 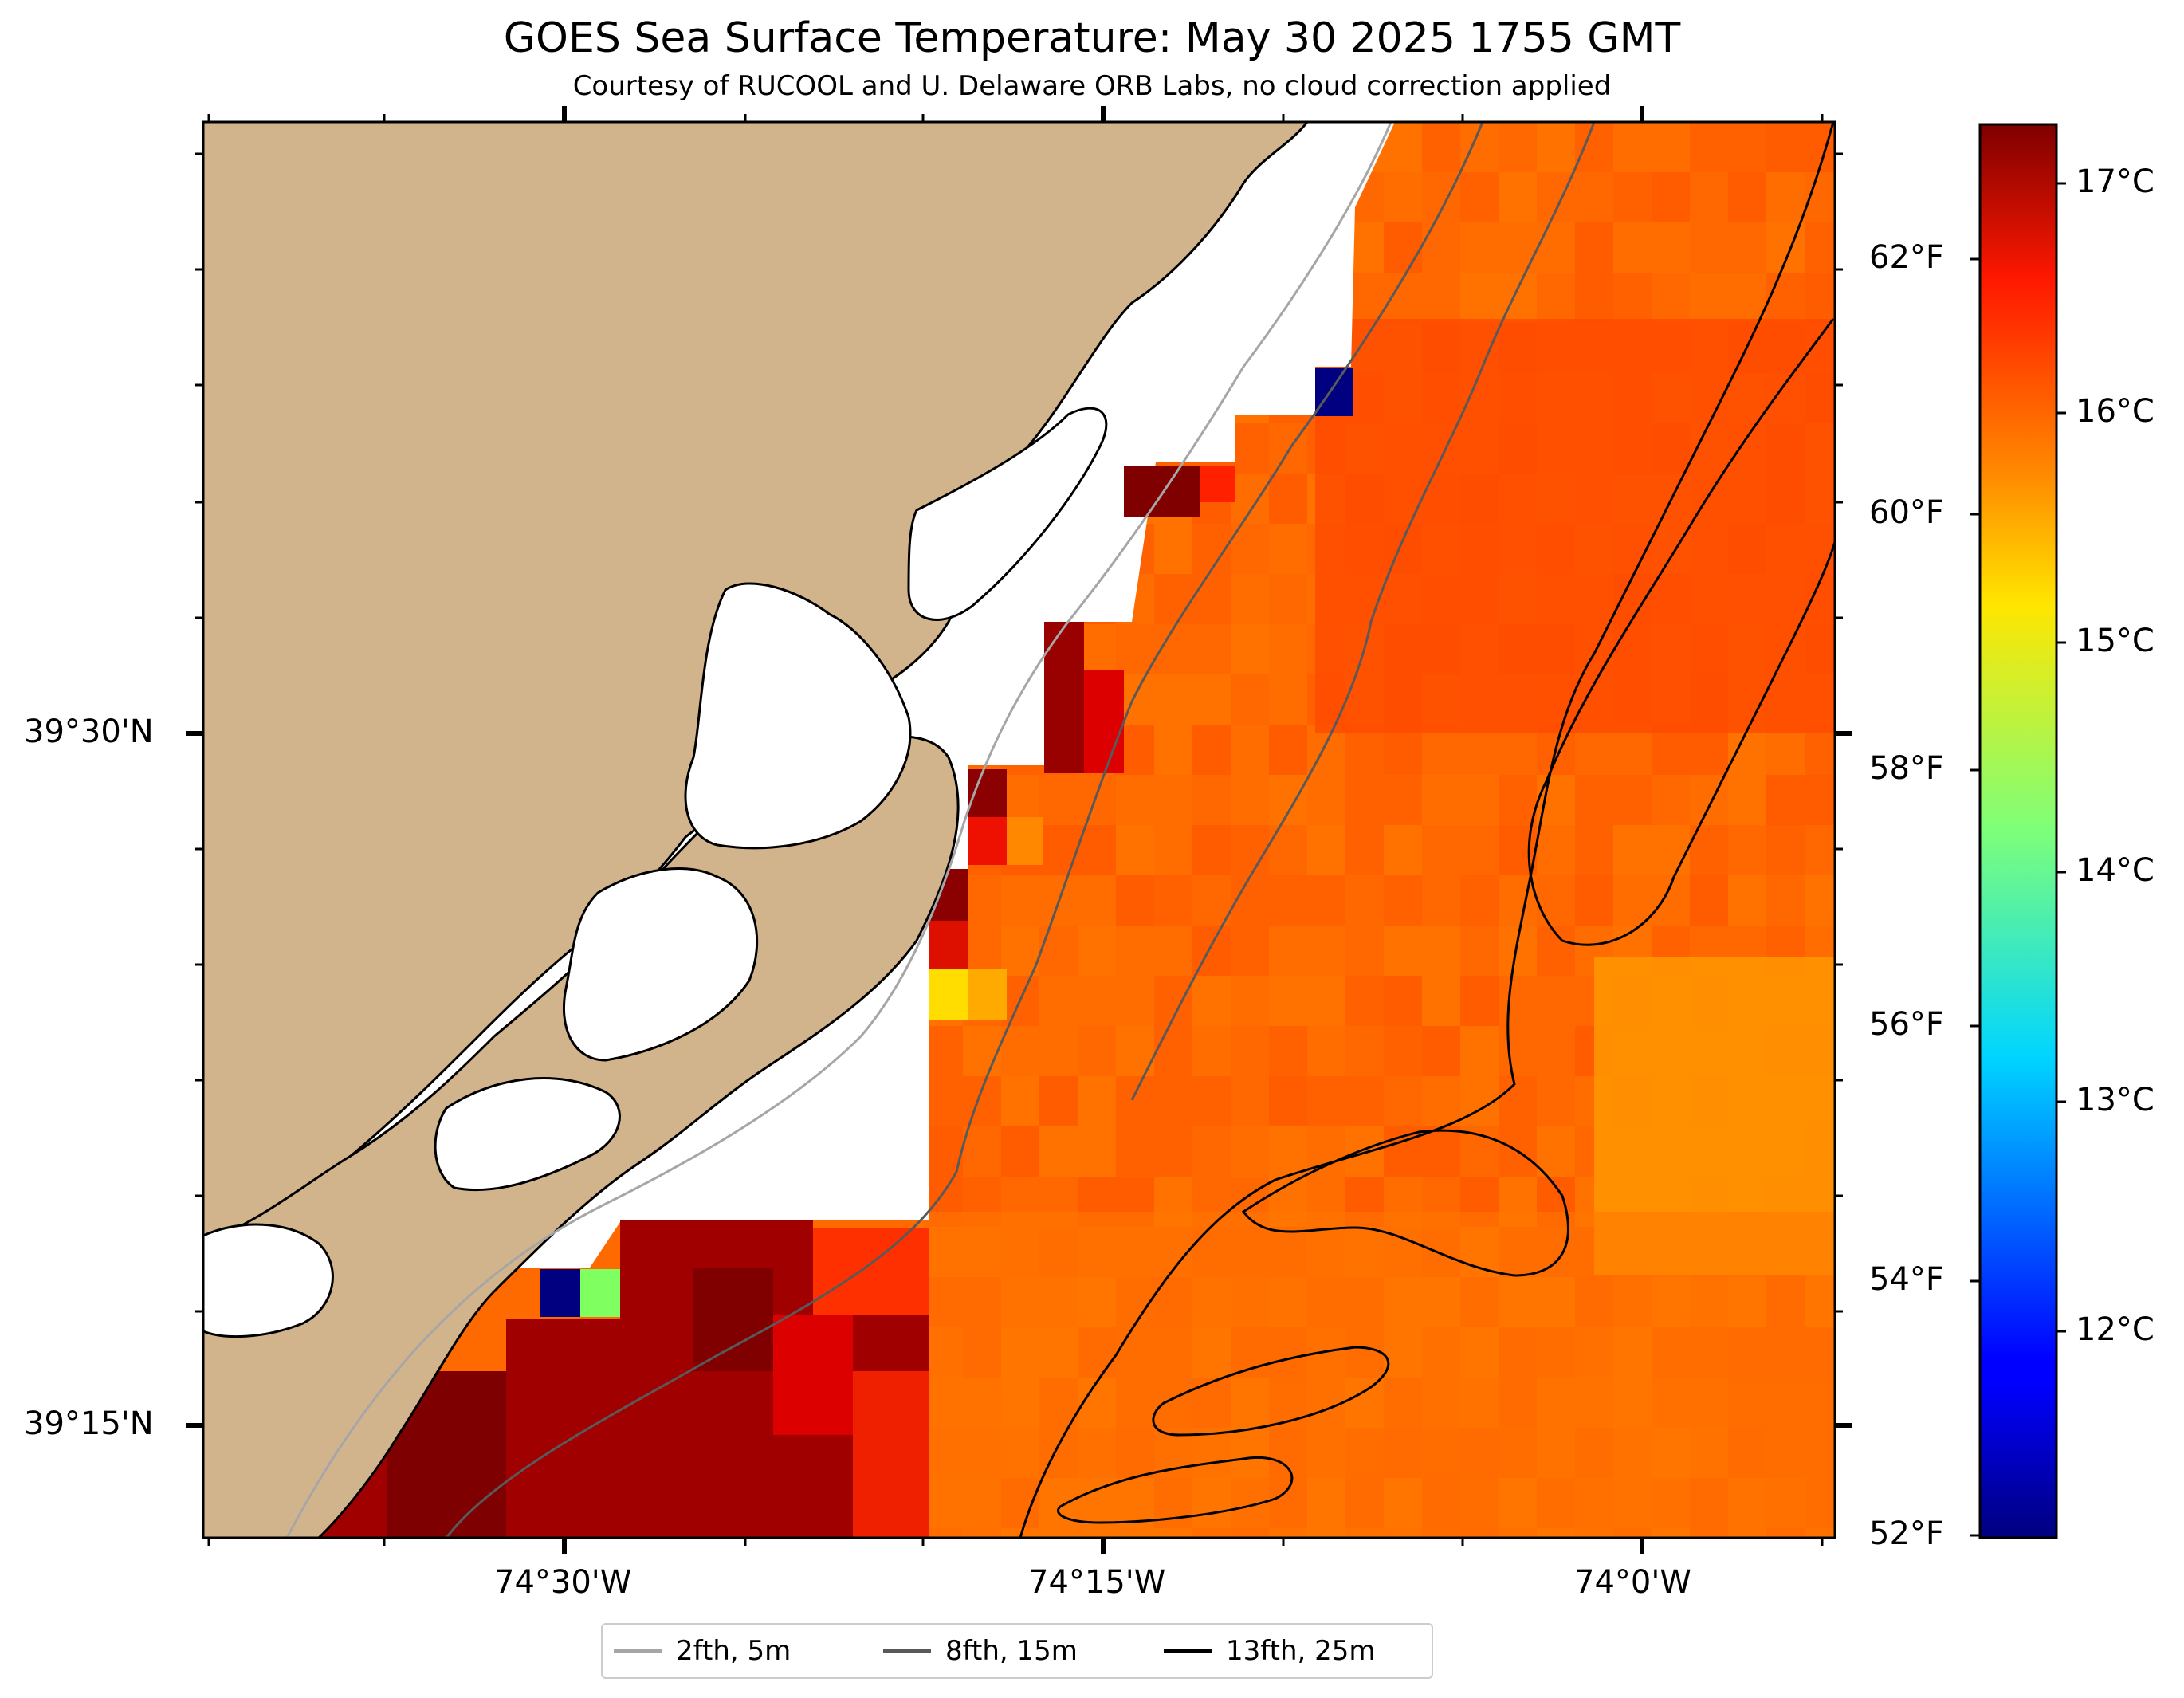 What do you see at coordinates (1632, 1583) in the screenshot?
I see `longitude-label-74-0w: 74°0'W` at bounding box center [1632, 1583].